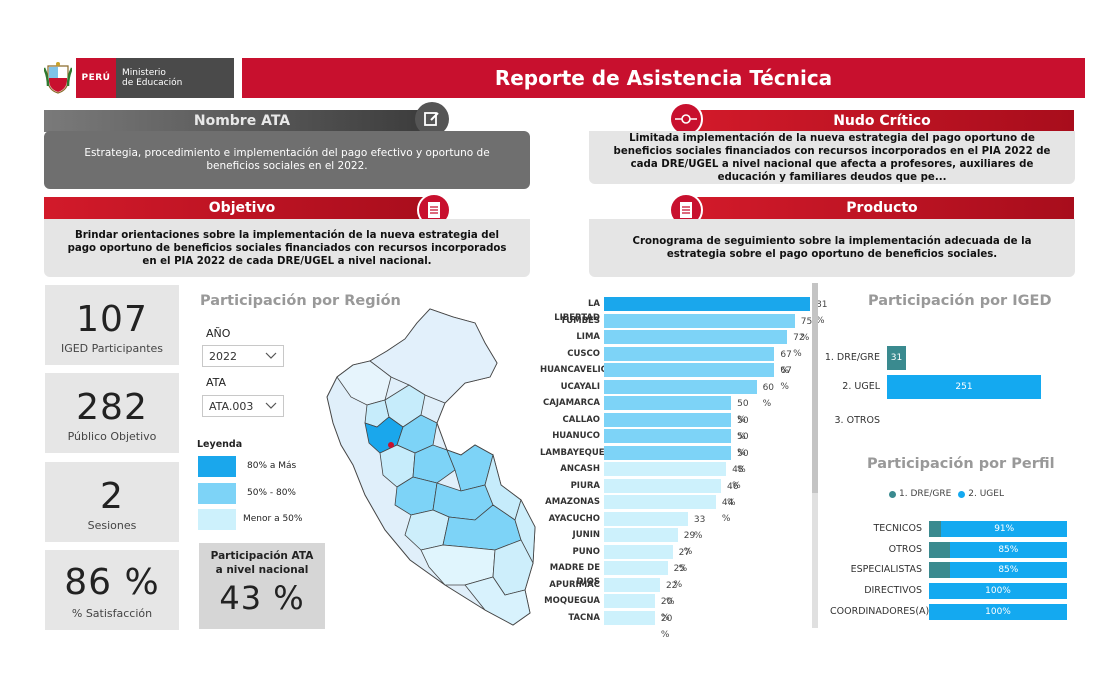 This screenshot has width=1119, height=685. Describe the element at coordinates (583, 353) in the screenshot. I see `region-bar-label: CUSCO` at that location.